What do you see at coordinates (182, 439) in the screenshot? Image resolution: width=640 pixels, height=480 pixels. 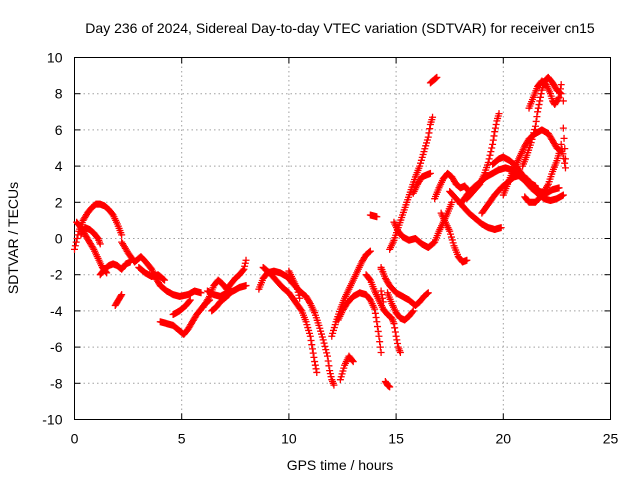 I see `x-tick-label: 5` at bounding box center [182, 439].